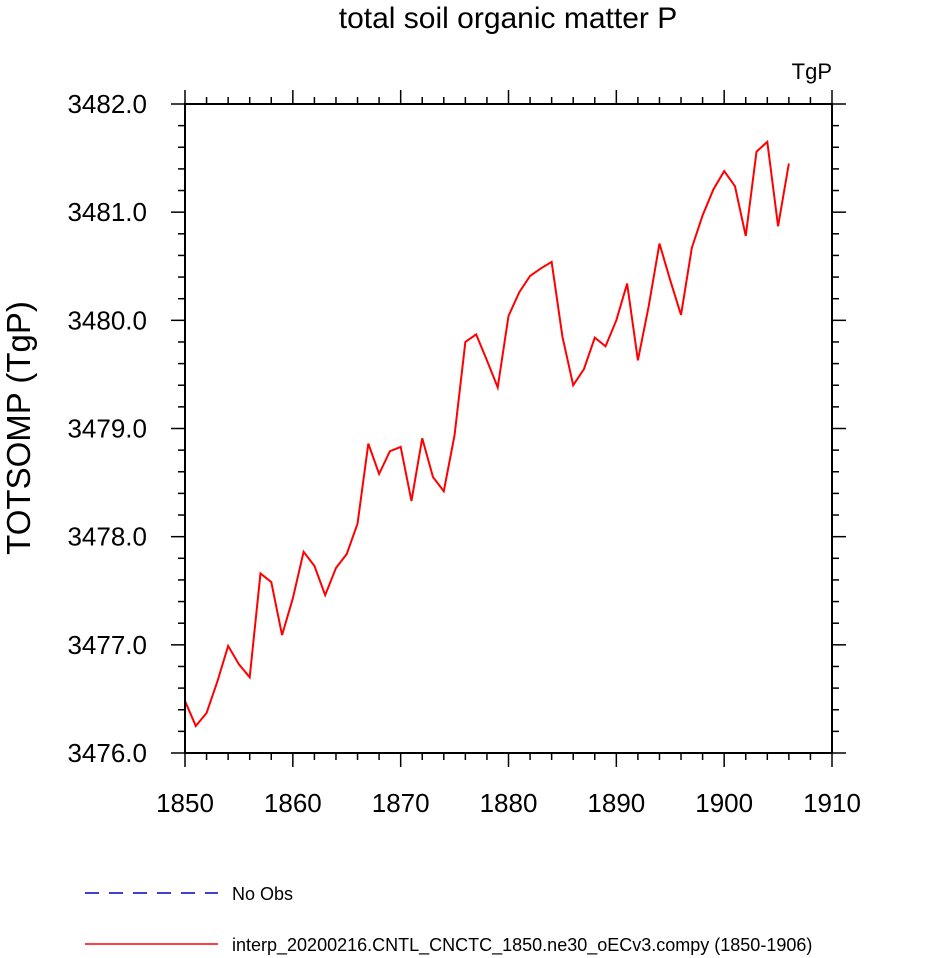 The image size is (931, 958). Describe the element at coordinates (812, 71) in the screenshot. I see `units-label: TgP` at that location.